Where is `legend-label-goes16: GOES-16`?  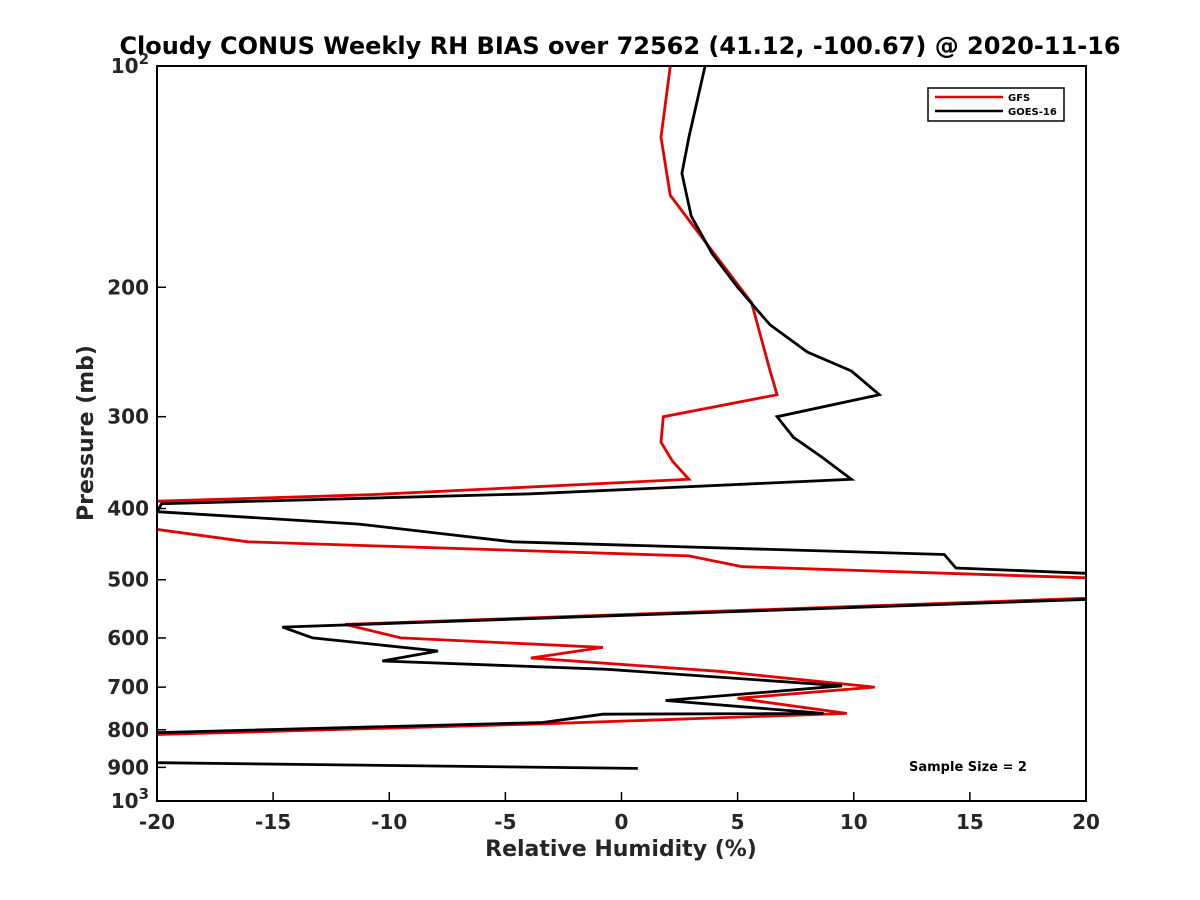 legend-label-goes16: GOES-16 is located at coordinates (1032, 112).